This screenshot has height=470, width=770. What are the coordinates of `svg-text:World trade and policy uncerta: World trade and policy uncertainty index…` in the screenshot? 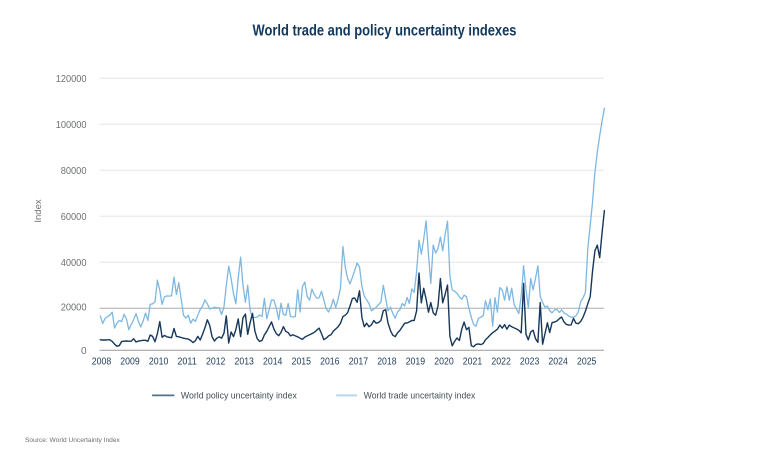 It's located at (385, 31).